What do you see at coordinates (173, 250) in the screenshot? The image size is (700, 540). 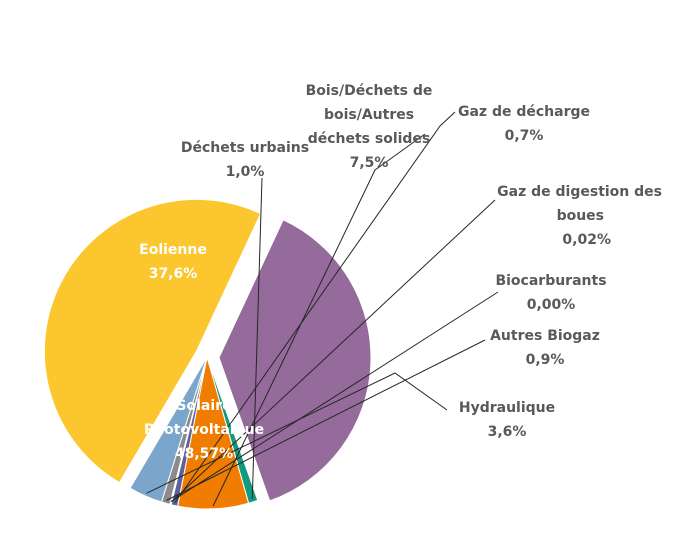 I see `label-name: Eolienne` at bounding box center [173, 250].